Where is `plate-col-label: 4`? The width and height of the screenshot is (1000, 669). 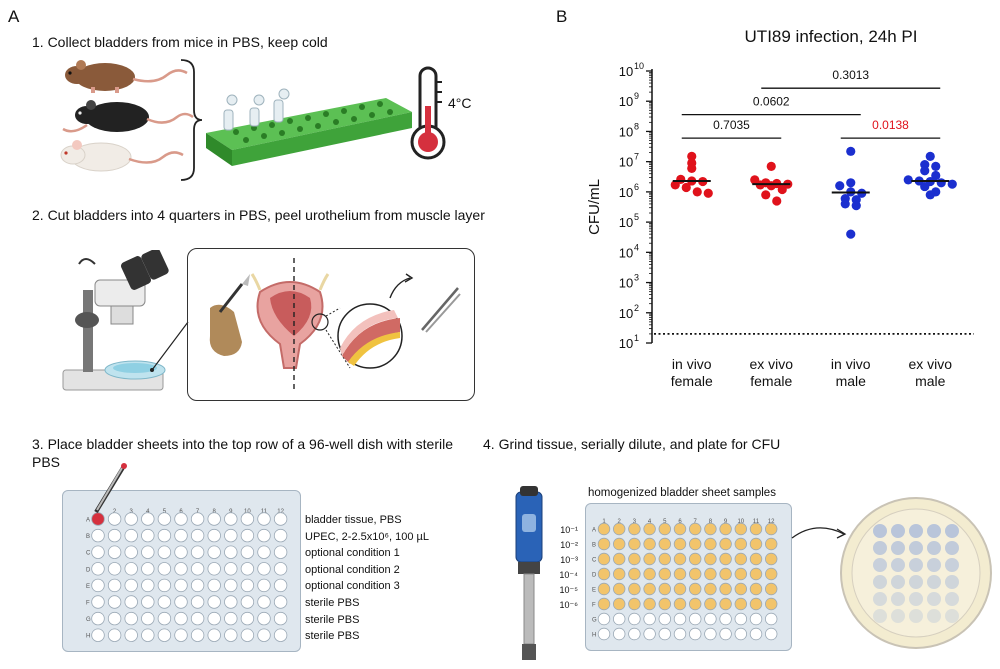
plate-col-label: 4 is located at coordinates (148, 512).